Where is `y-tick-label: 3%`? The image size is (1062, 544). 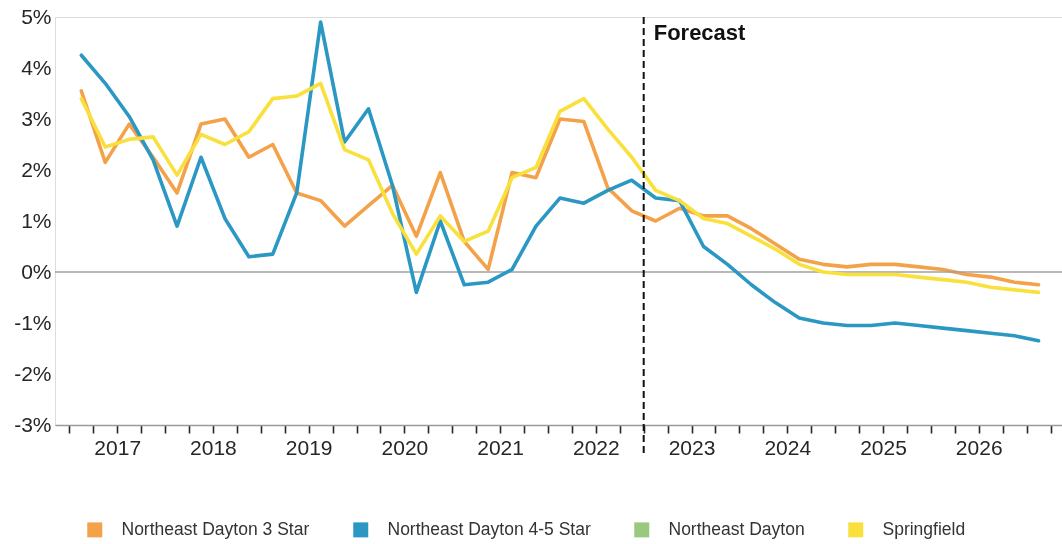 y-tick-label: 3% is located at coordinates (36, 118).